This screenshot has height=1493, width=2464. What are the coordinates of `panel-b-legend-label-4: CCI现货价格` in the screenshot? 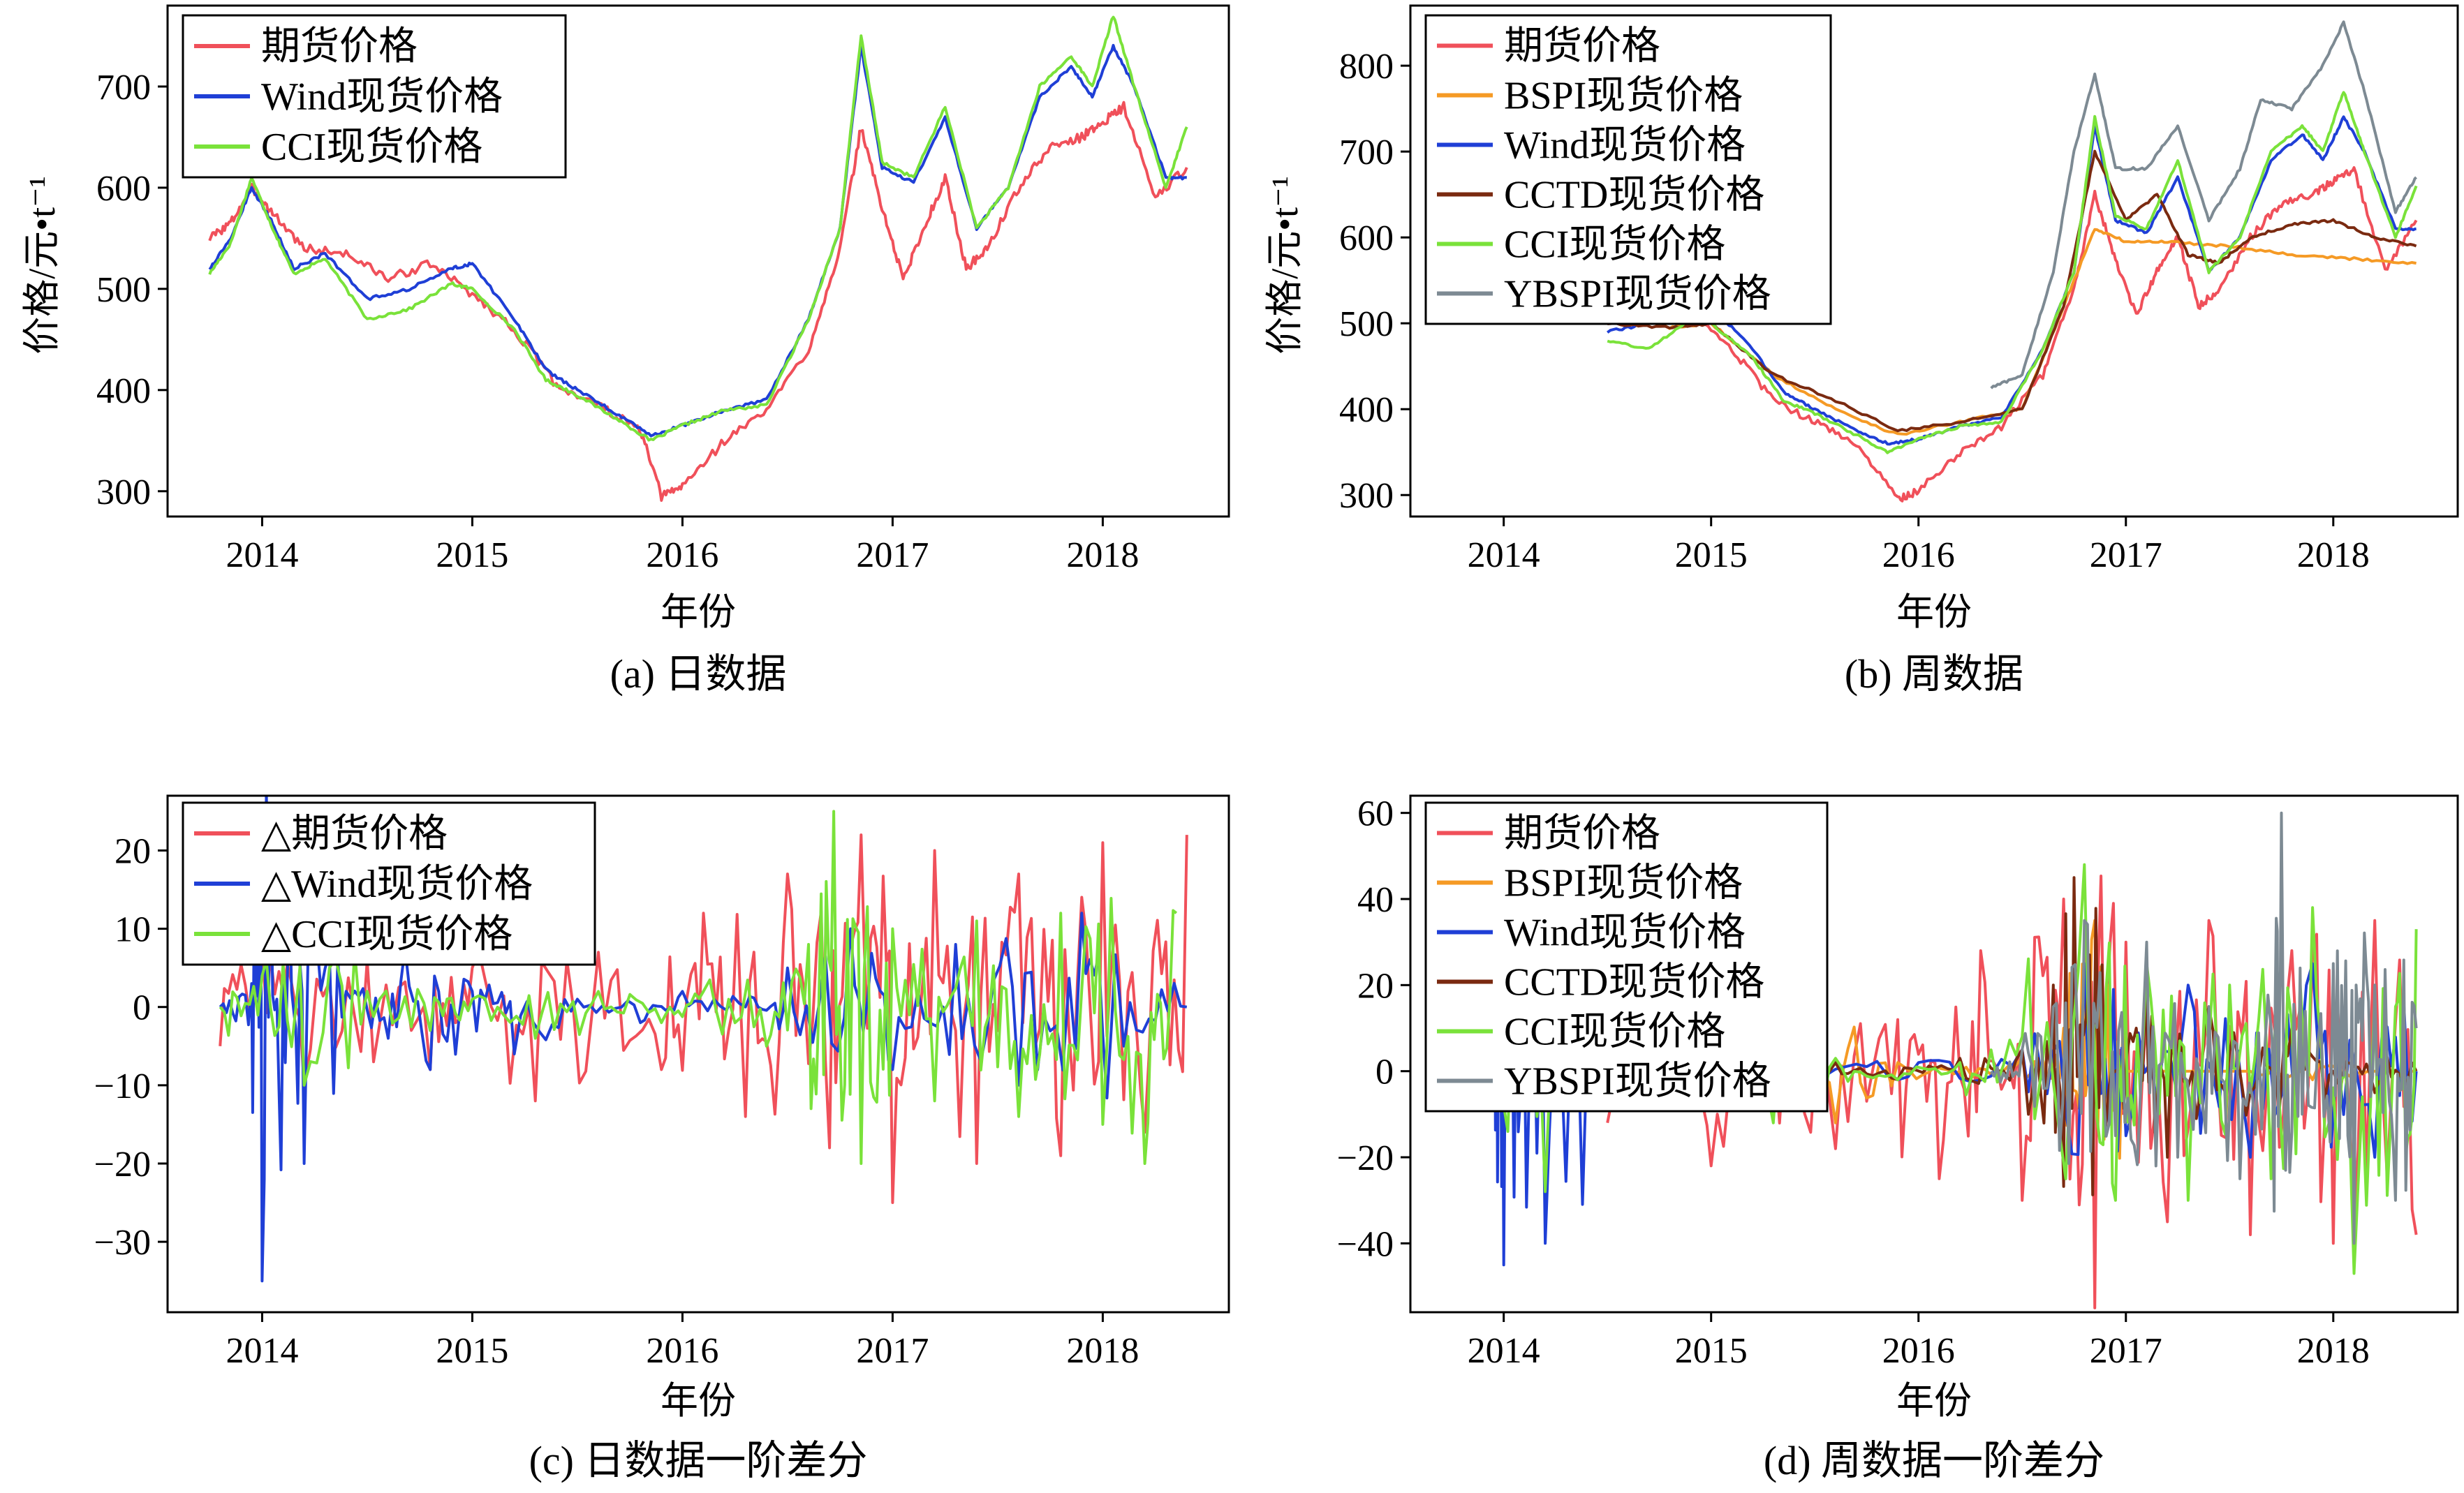 It's located at (1614, 245).